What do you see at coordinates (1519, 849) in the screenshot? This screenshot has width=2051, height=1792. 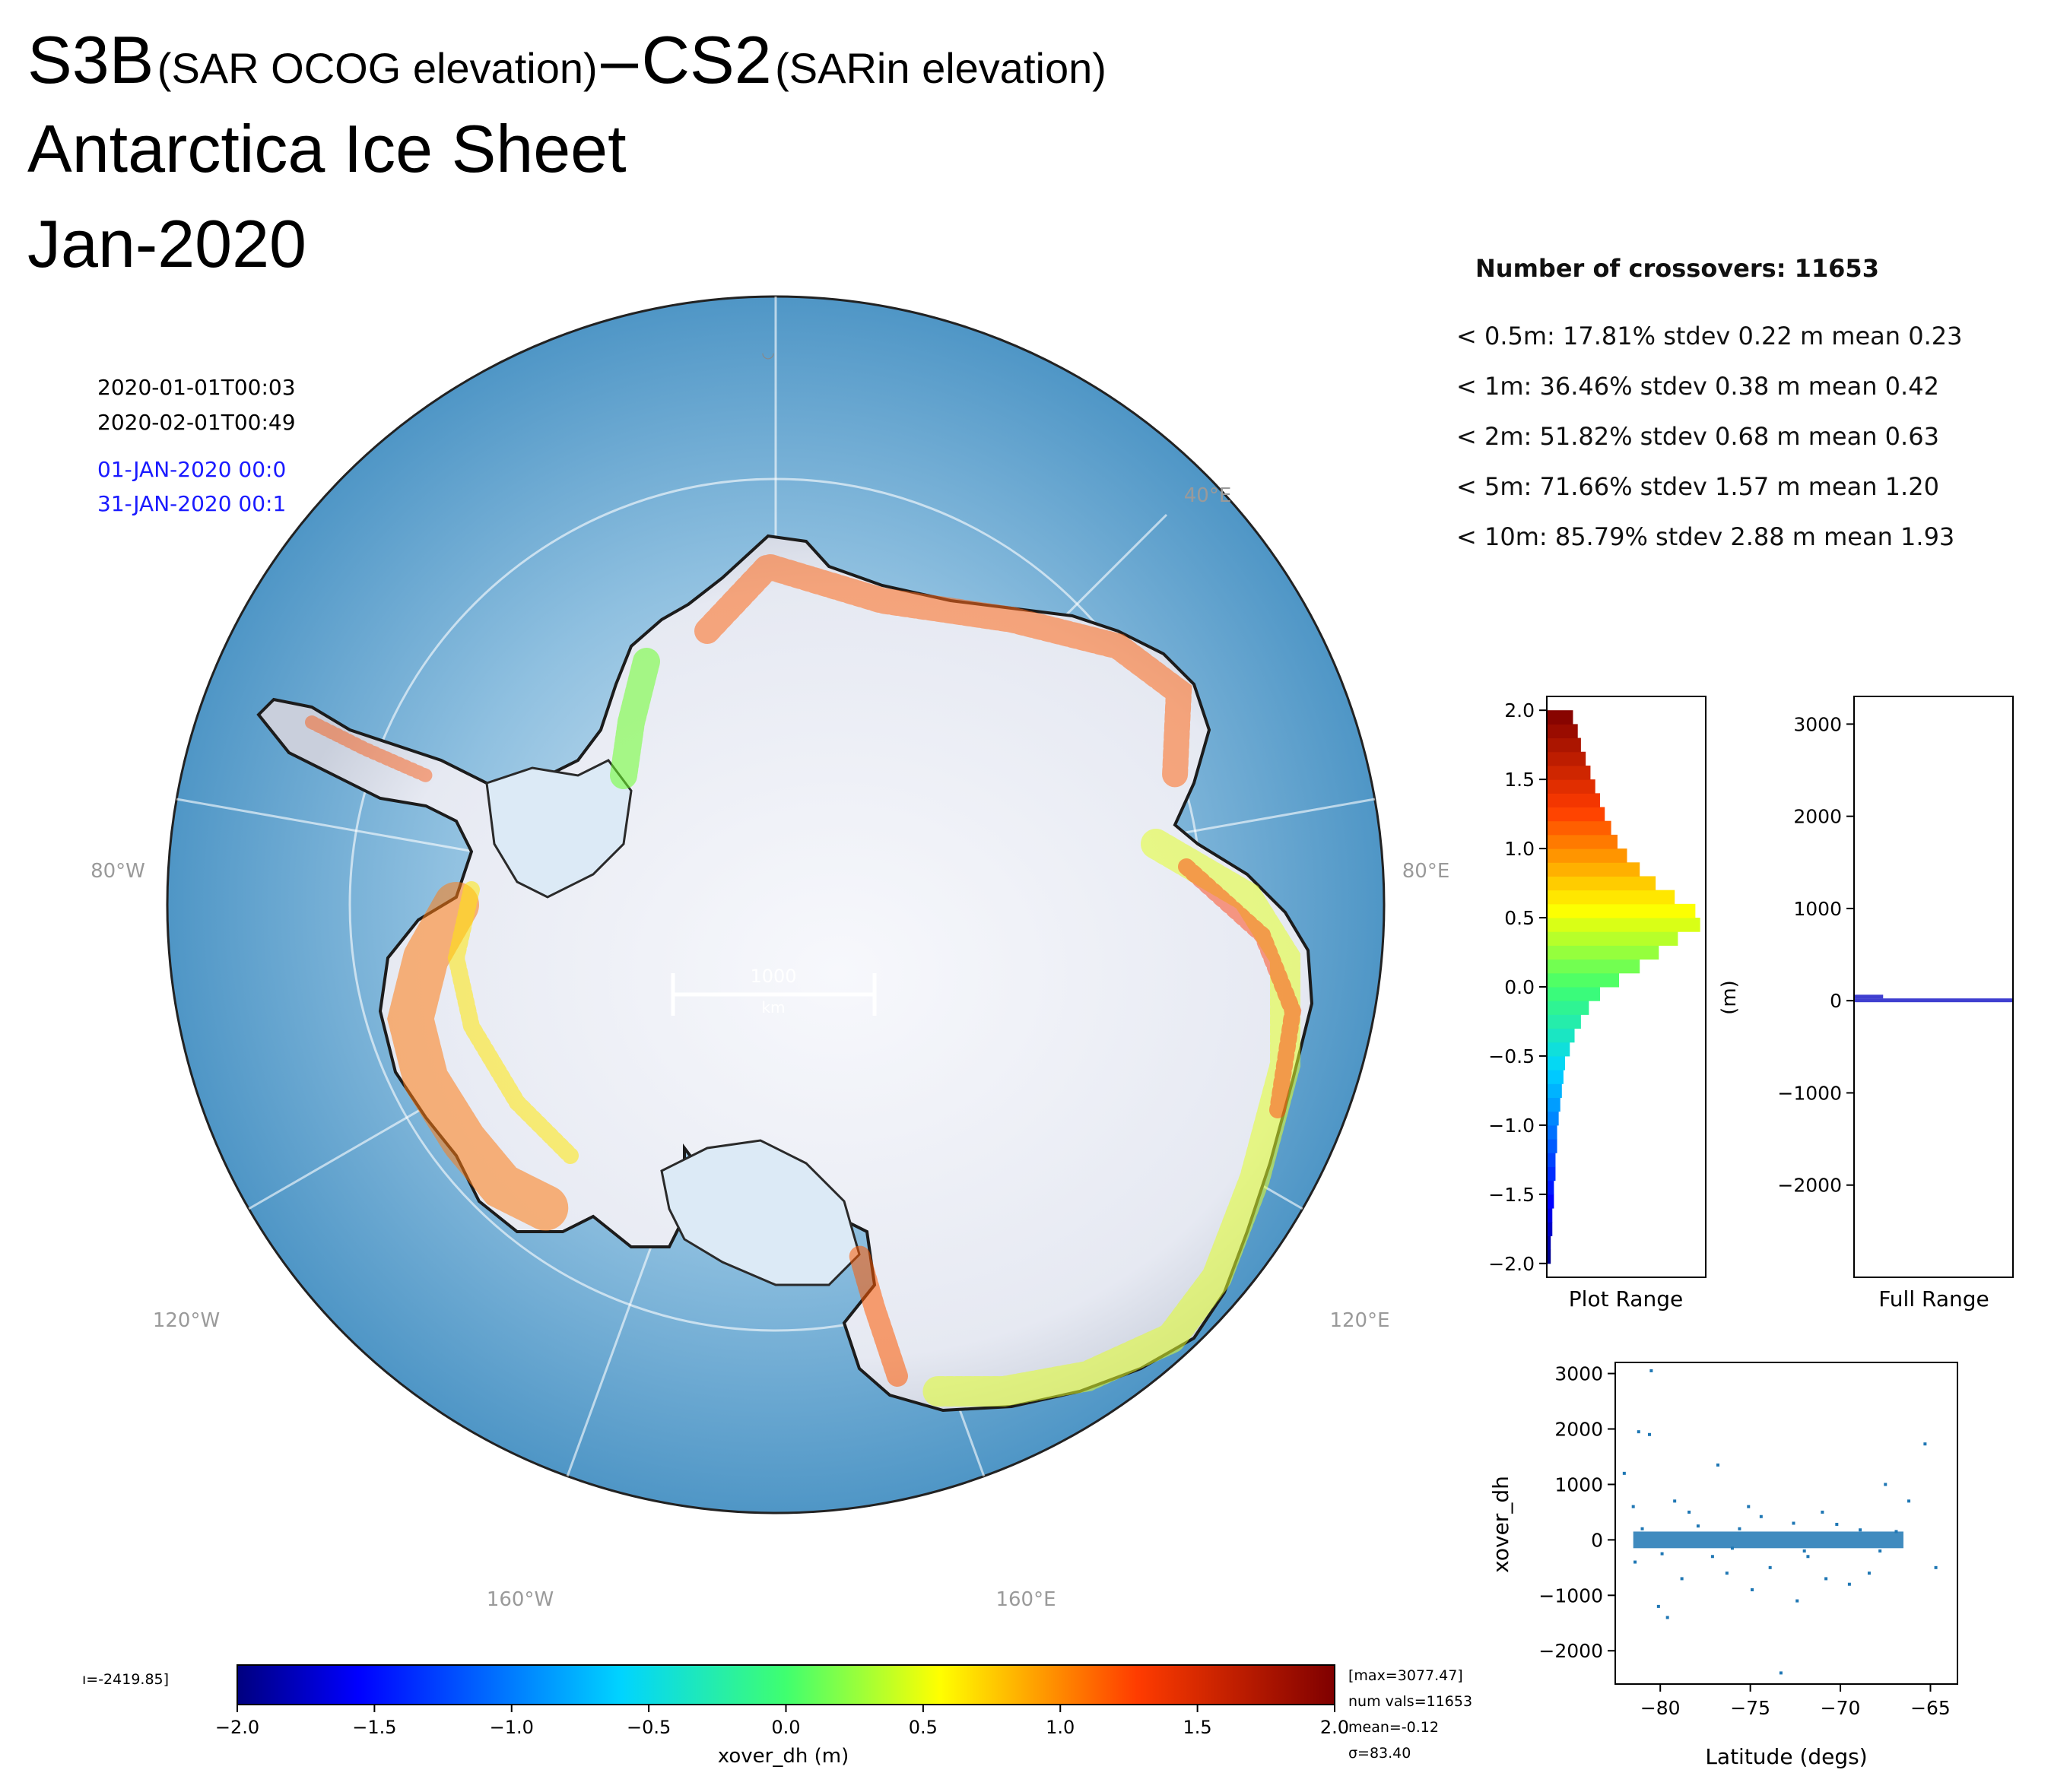 I see `plot-range-ytick-label: 1.0` at bounding box center [1519, 849].